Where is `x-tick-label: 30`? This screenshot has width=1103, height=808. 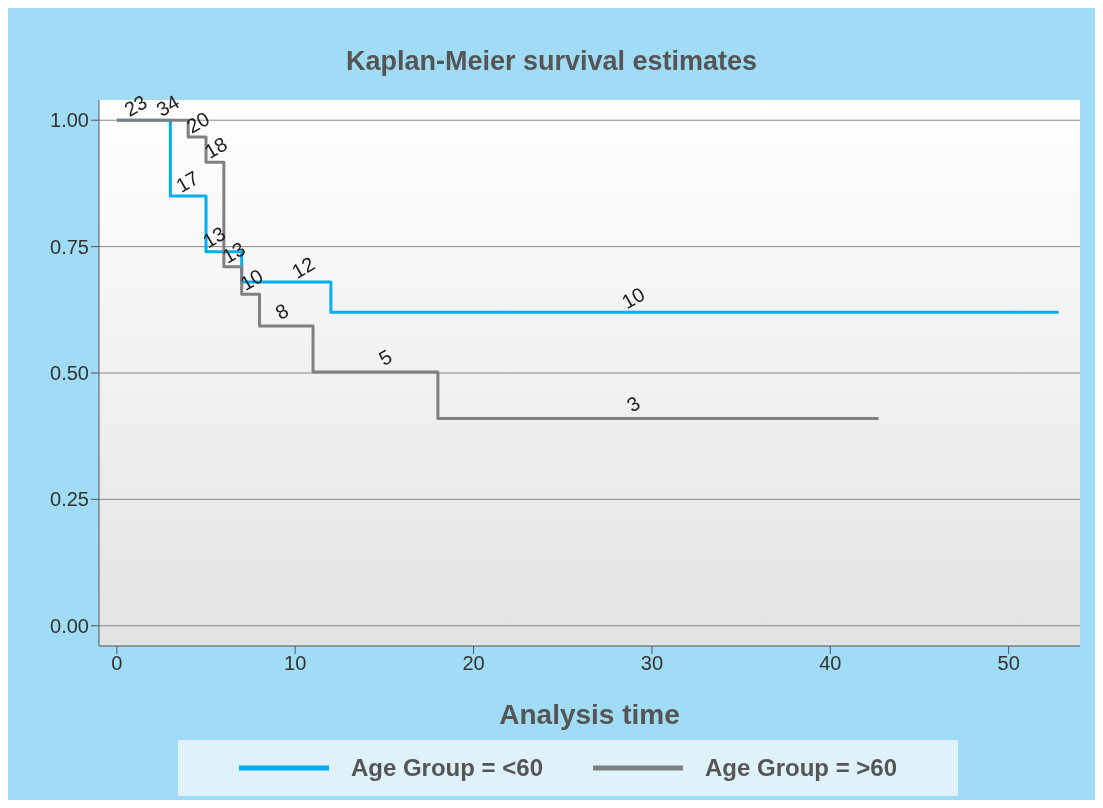 x-tick-label: 30 is located at coordinates (652, 663).